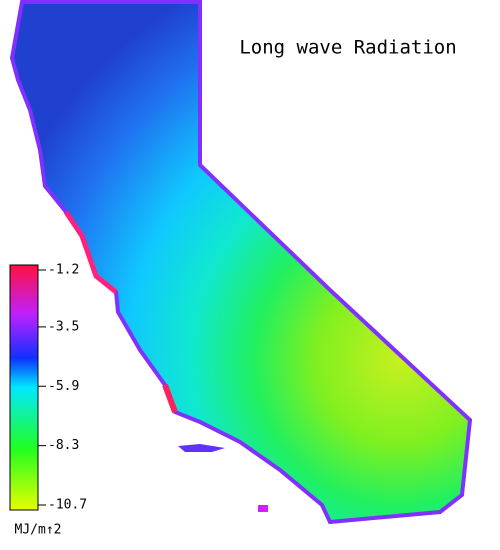 The height and width of the screenshot is (550, 500). I want to click on colorbar-tick-label: -8.3, so click(63, 445).